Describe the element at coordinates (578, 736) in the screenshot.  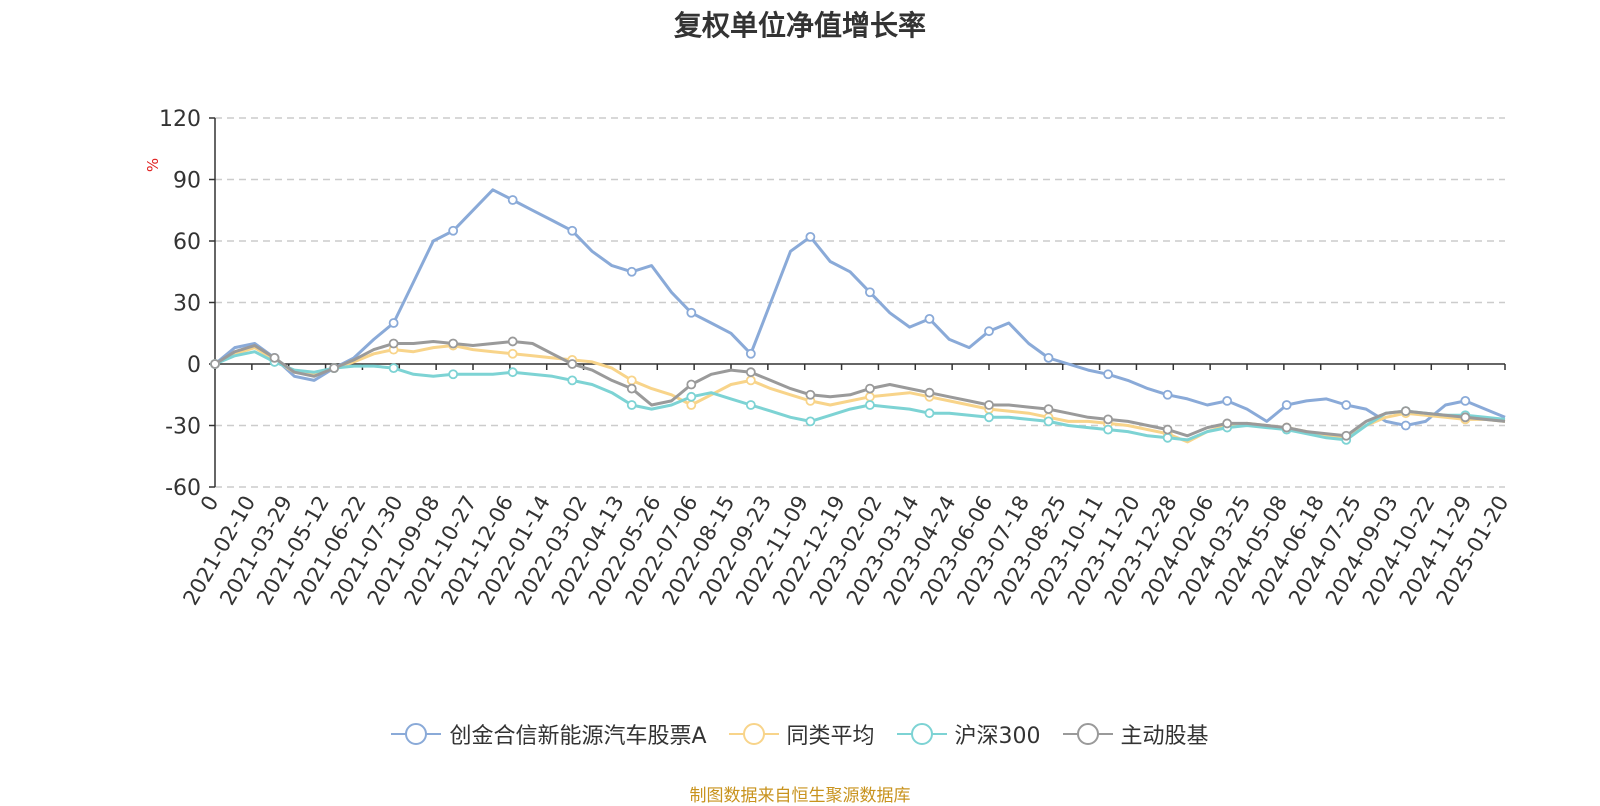
I see `legend-label: 创金合信新能源汽车股票A` at that location.